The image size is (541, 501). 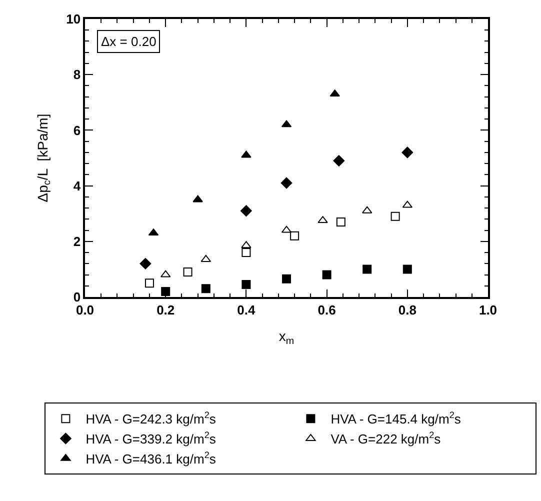 What do you see at coordinates (246, 310) in the screenshot?
I see `x-tick-label: 0.4` at bounding box center [246, 310].